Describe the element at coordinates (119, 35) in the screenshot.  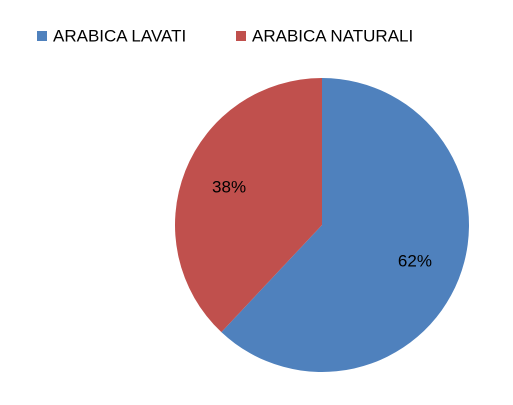
I see `legend-label: ARABICA LAVATI` at that location.